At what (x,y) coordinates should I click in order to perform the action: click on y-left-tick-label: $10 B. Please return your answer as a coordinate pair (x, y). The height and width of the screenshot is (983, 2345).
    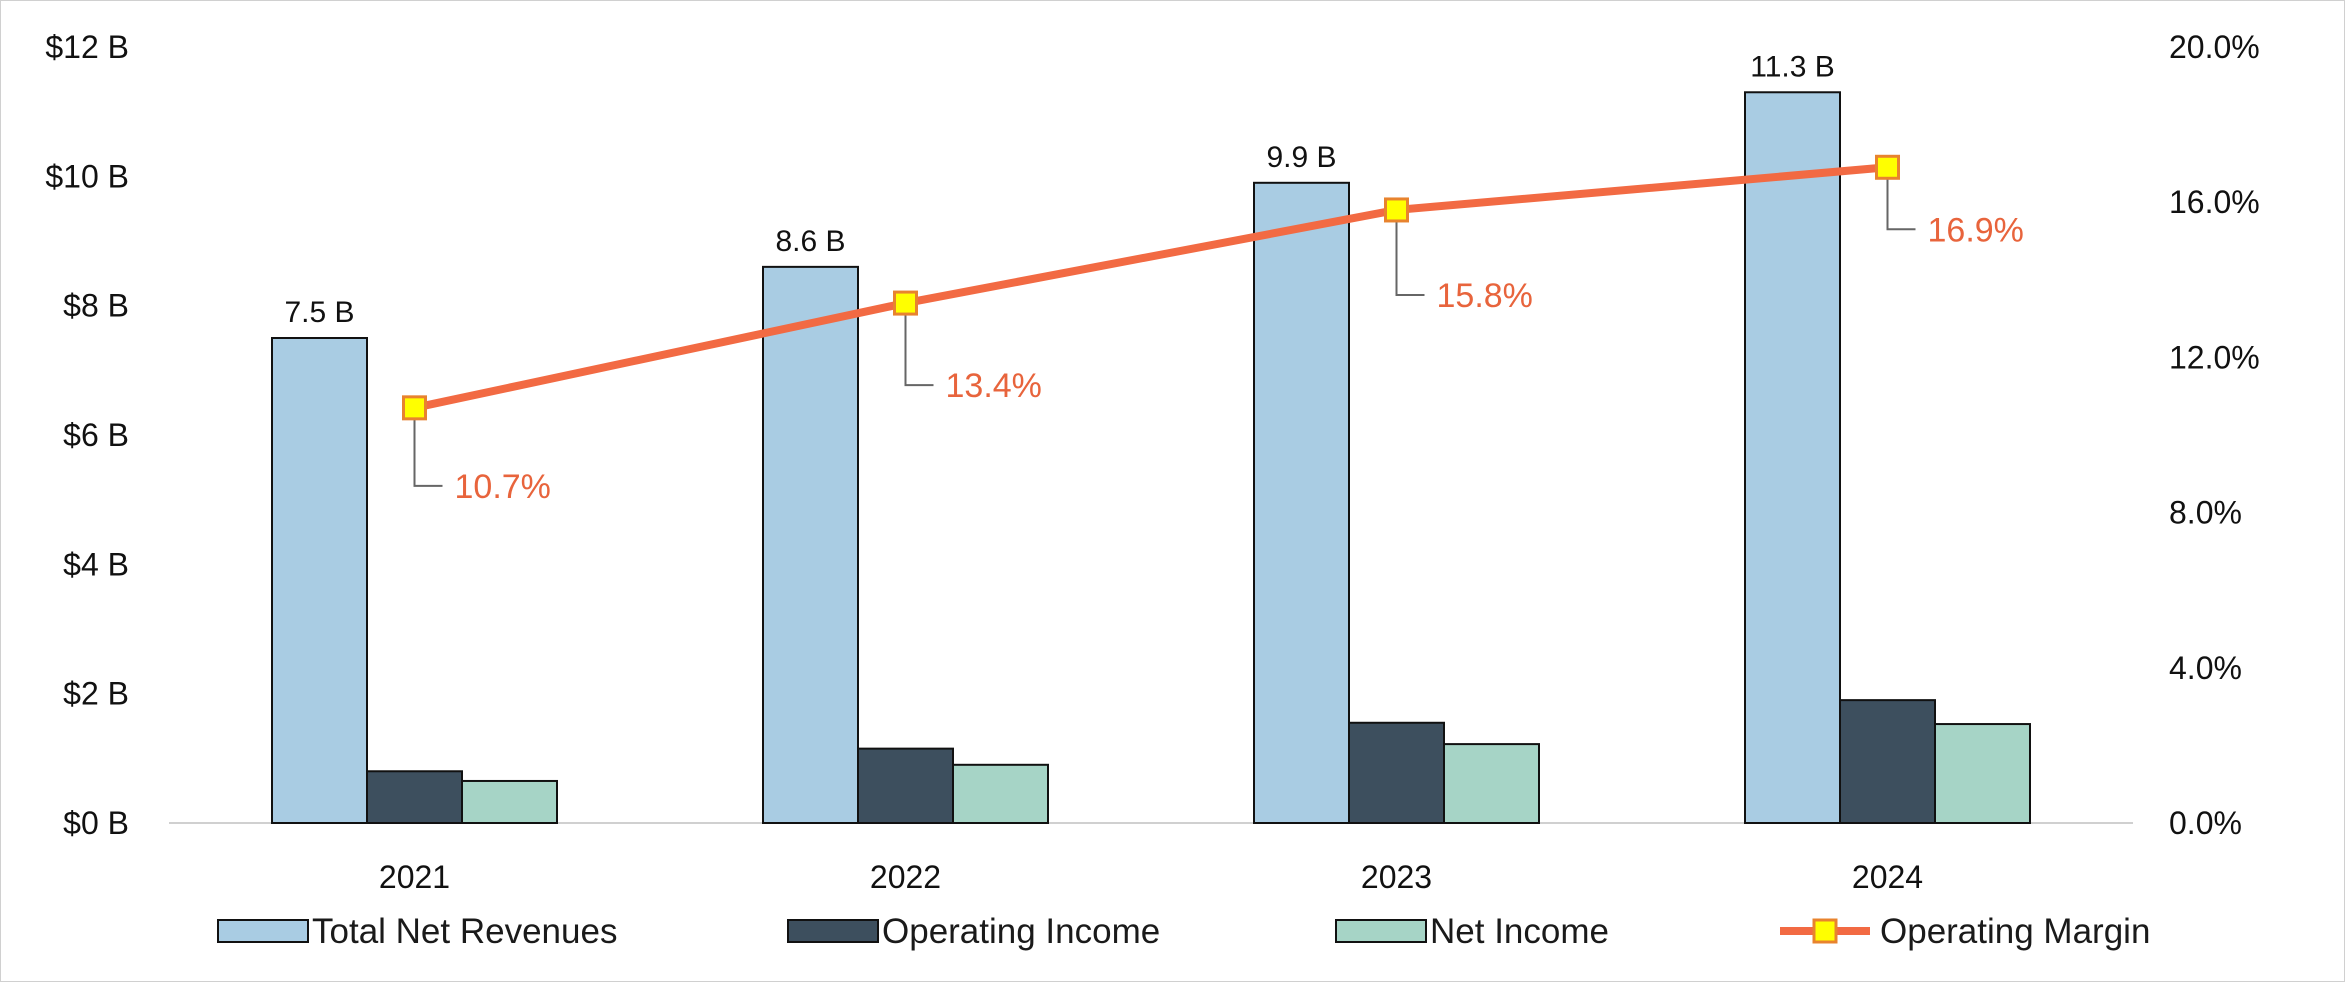
    Looking at the image, I should click on (87, 176).